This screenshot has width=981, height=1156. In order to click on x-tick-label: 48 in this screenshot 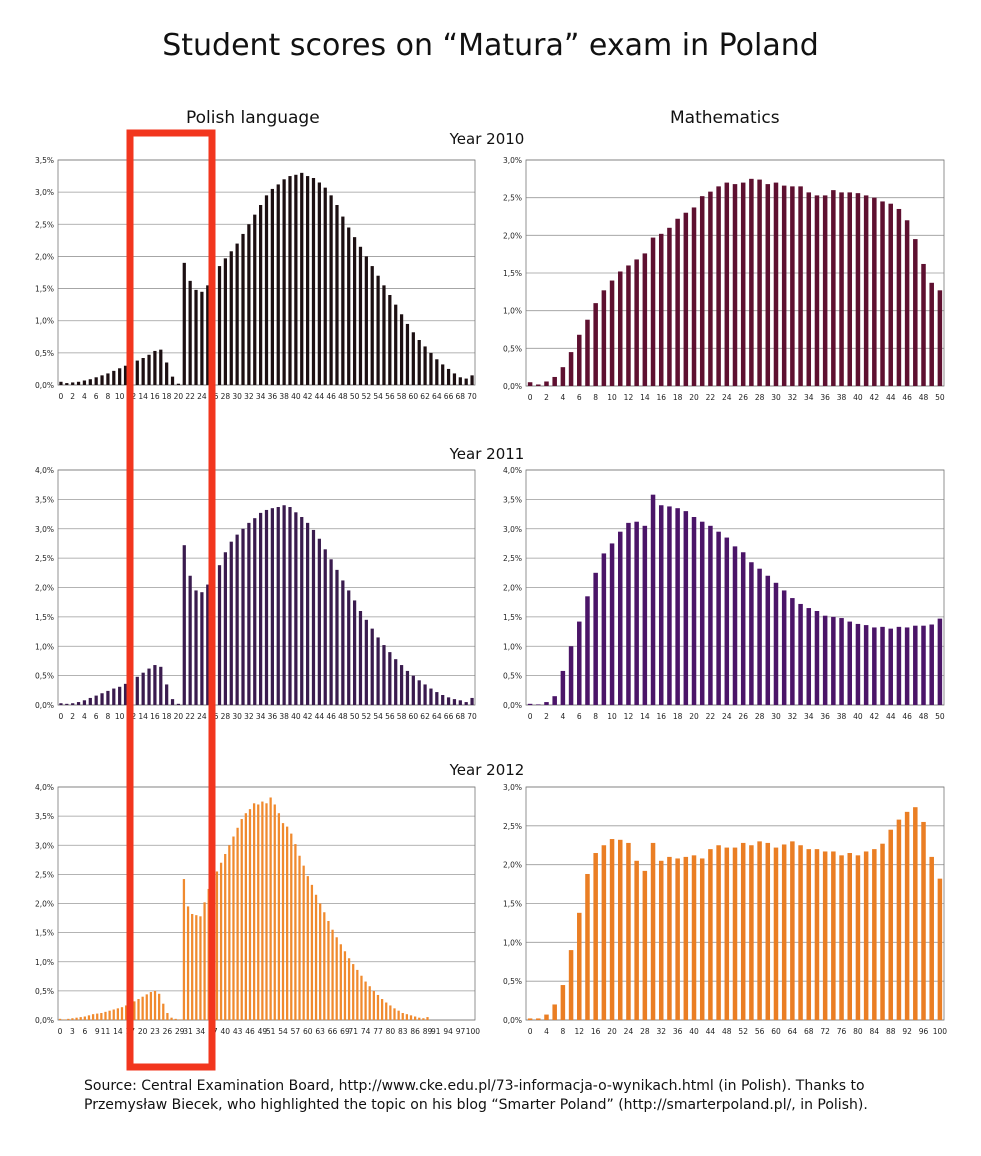, I will do `click(343, 716)`.